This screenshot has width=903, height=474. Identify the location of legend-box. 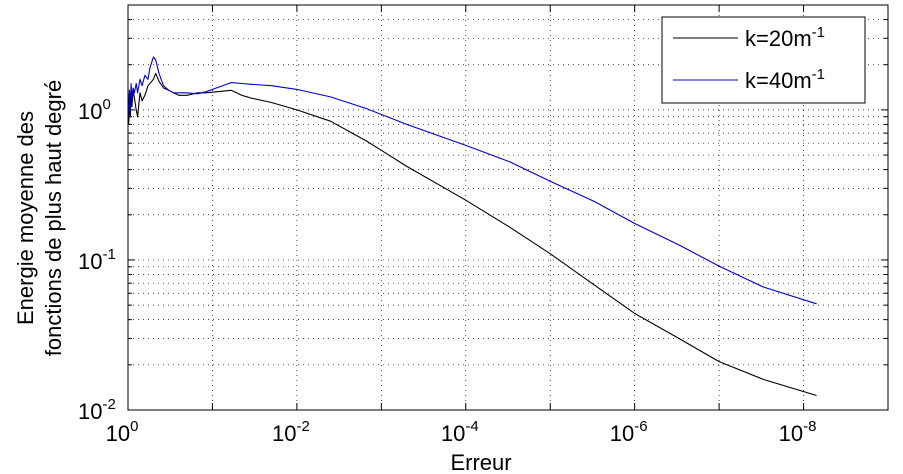
(763, 60).